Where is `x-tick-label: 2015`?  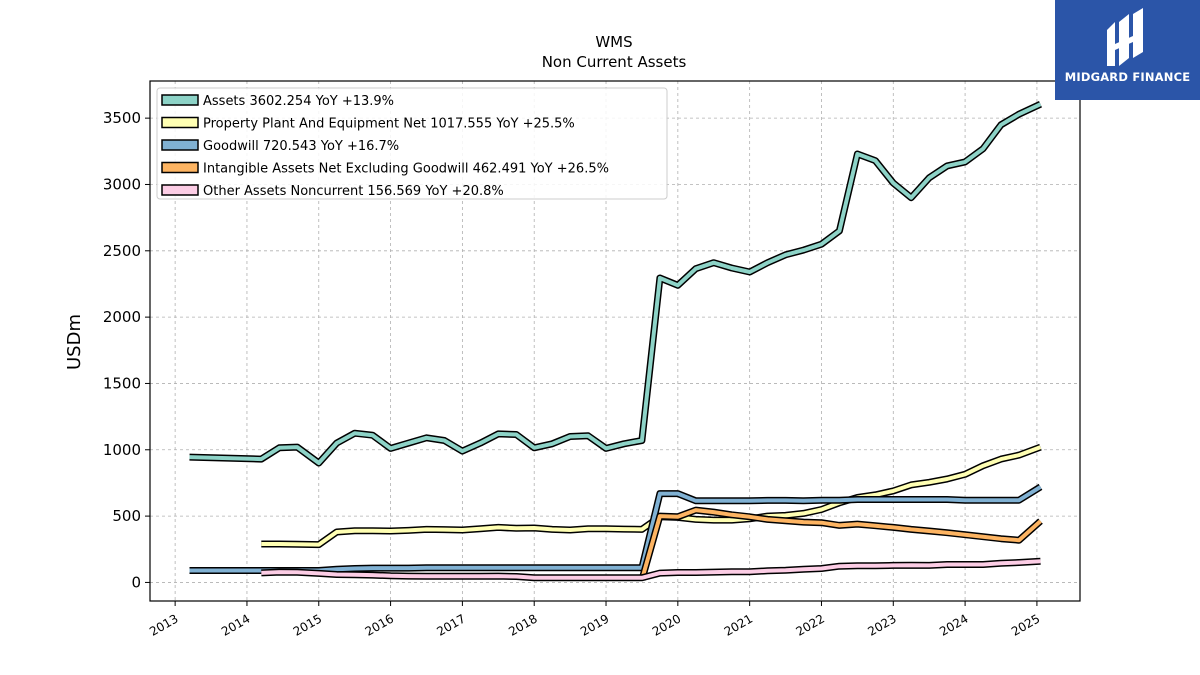
x-tick-label: 2015 is located at coordinates (307, 624).